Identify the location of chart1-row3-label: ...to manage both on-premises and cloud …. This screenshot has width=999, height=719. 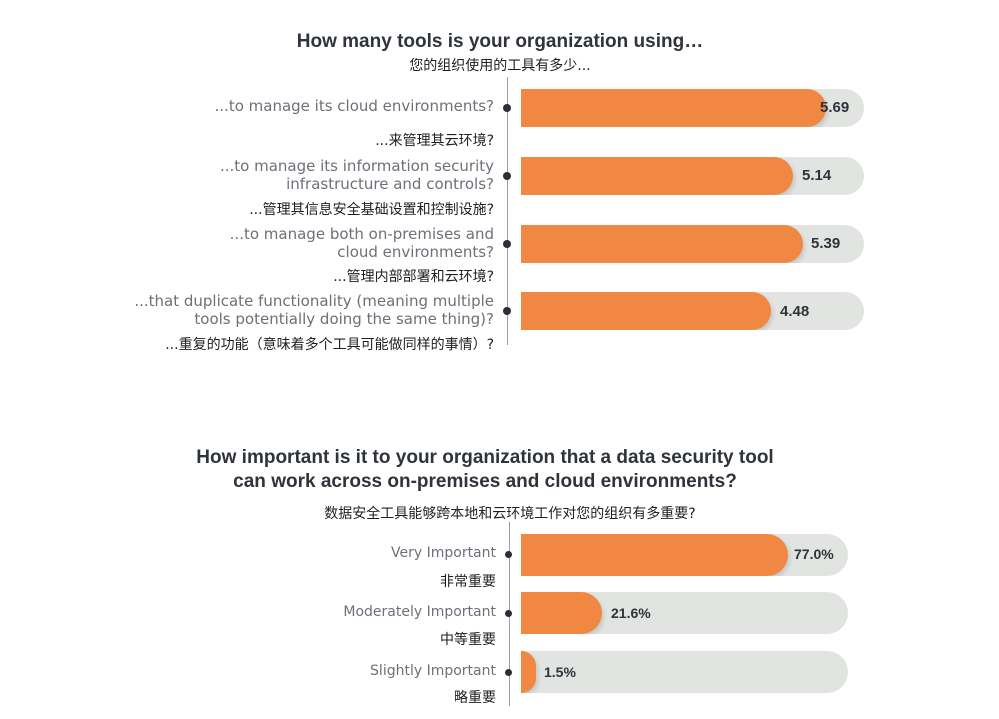
(297, 243).